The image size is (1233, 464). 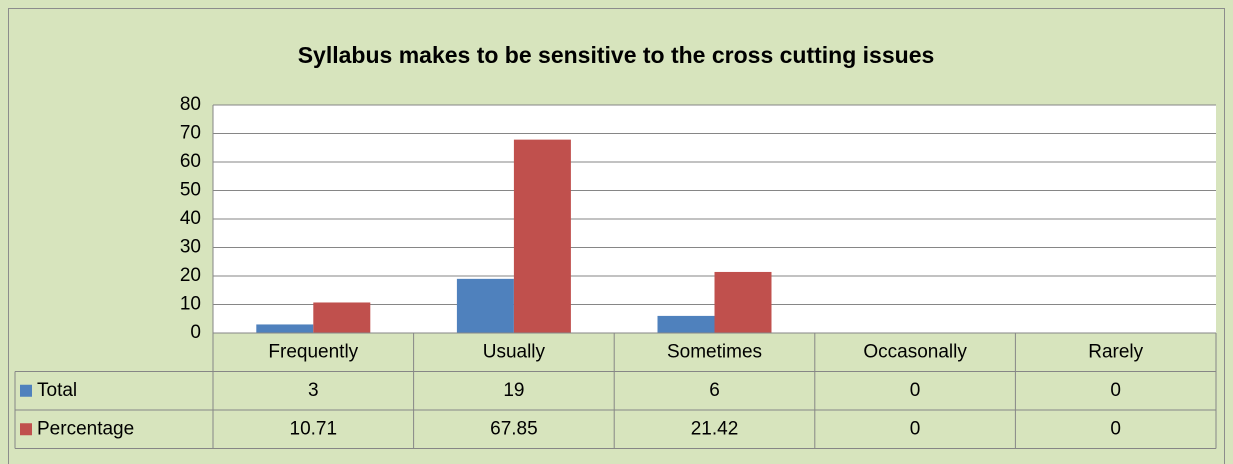 I want to click on y-tick-label: 30, so click(x=190, y=247).